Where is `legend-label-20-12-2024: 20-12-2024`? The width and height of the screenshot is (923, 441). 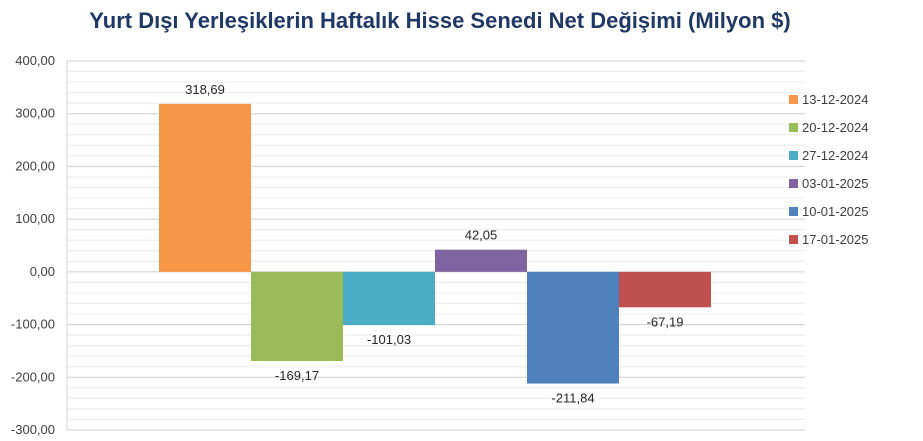 legend-label-20-12-2024: 20-12-2024 is located at coordinates (835, 127).